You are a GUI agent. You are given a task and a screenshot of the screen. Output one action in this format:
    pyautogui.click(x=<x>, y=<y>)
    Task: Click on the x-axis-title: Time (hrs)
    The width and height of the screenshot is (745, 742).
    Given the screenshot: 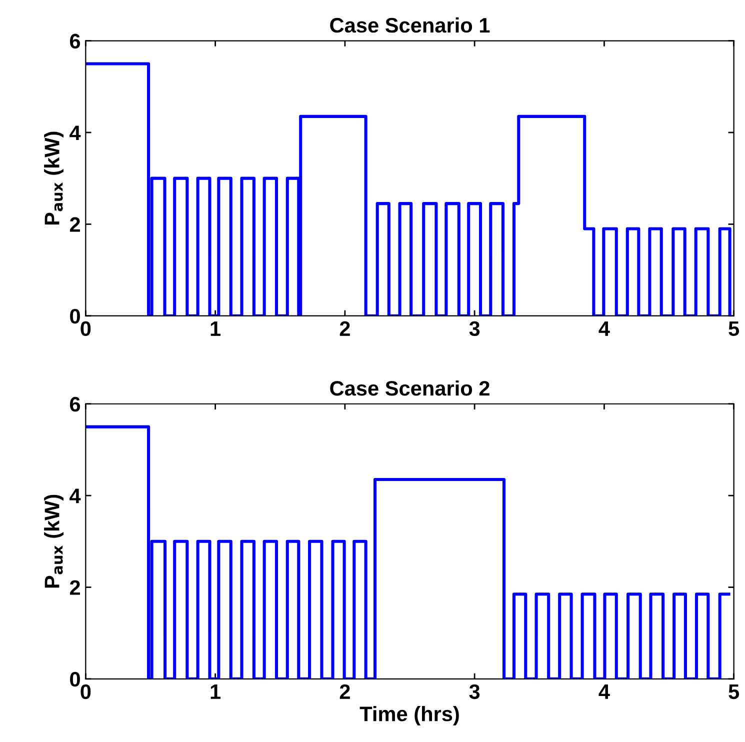 What is the action you would take?
    pyautogui.click(x=409, y=716)
    